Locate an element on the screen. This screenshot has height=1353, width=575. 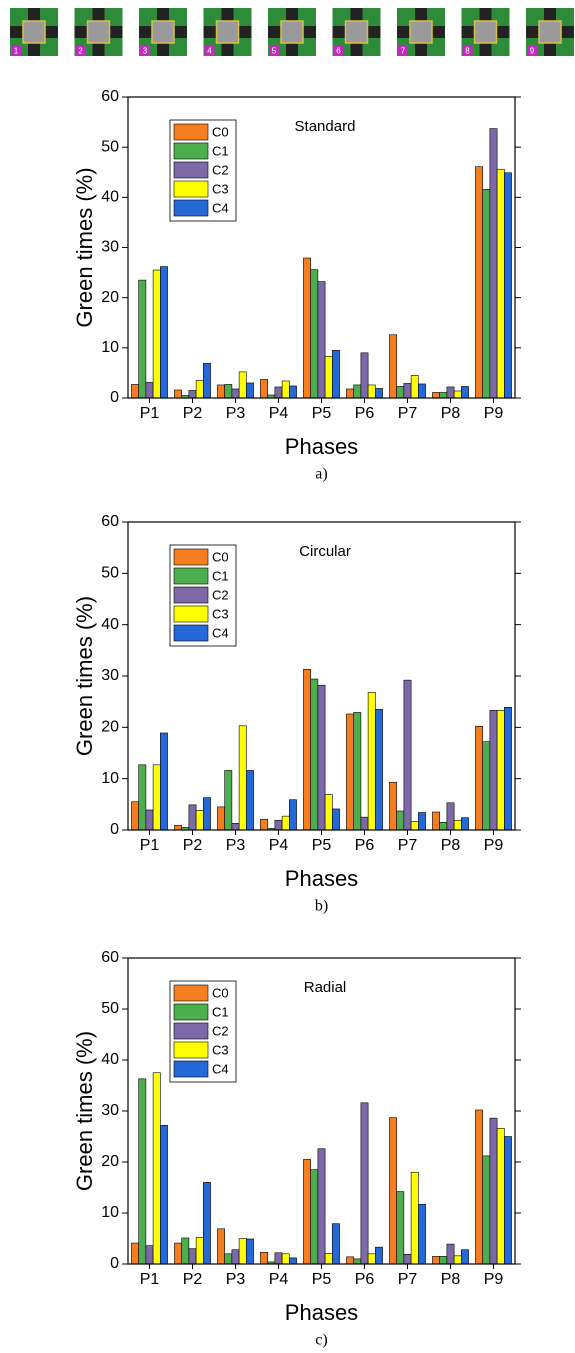
x-tick-label: P9 is located at coordinates (494, 413).